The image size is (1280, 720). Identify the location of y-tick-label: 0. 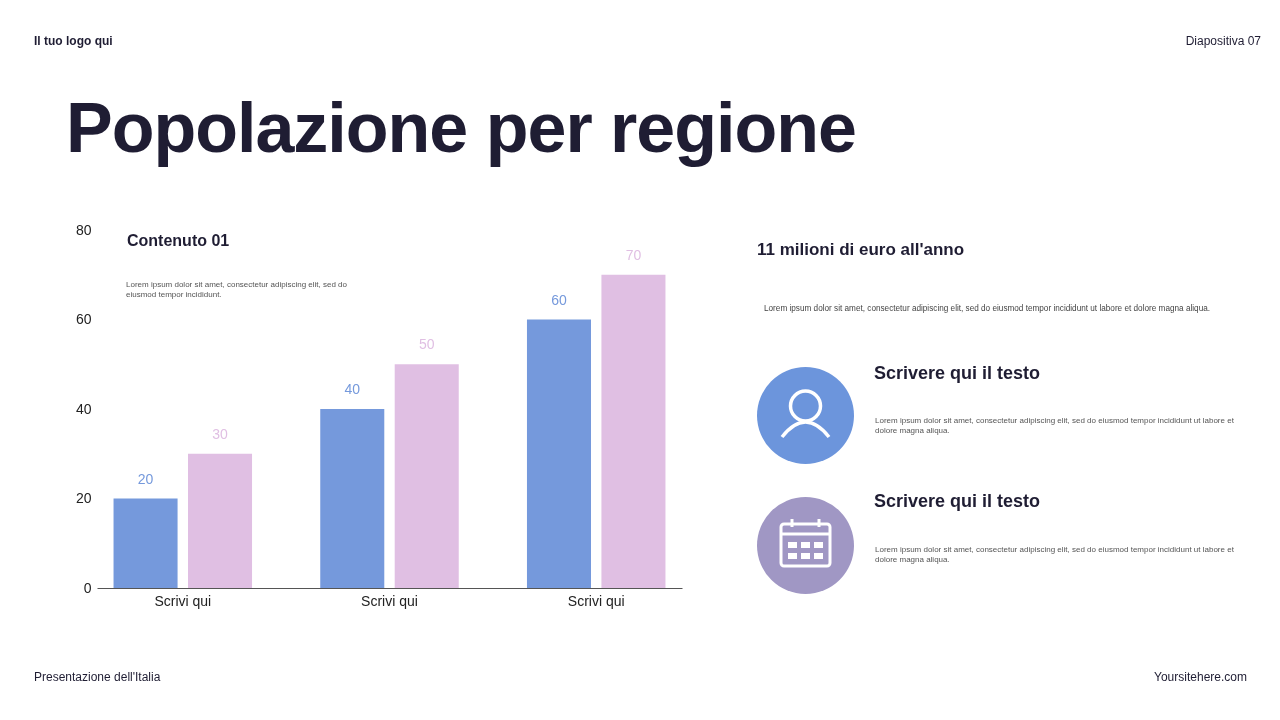
(87, 587).